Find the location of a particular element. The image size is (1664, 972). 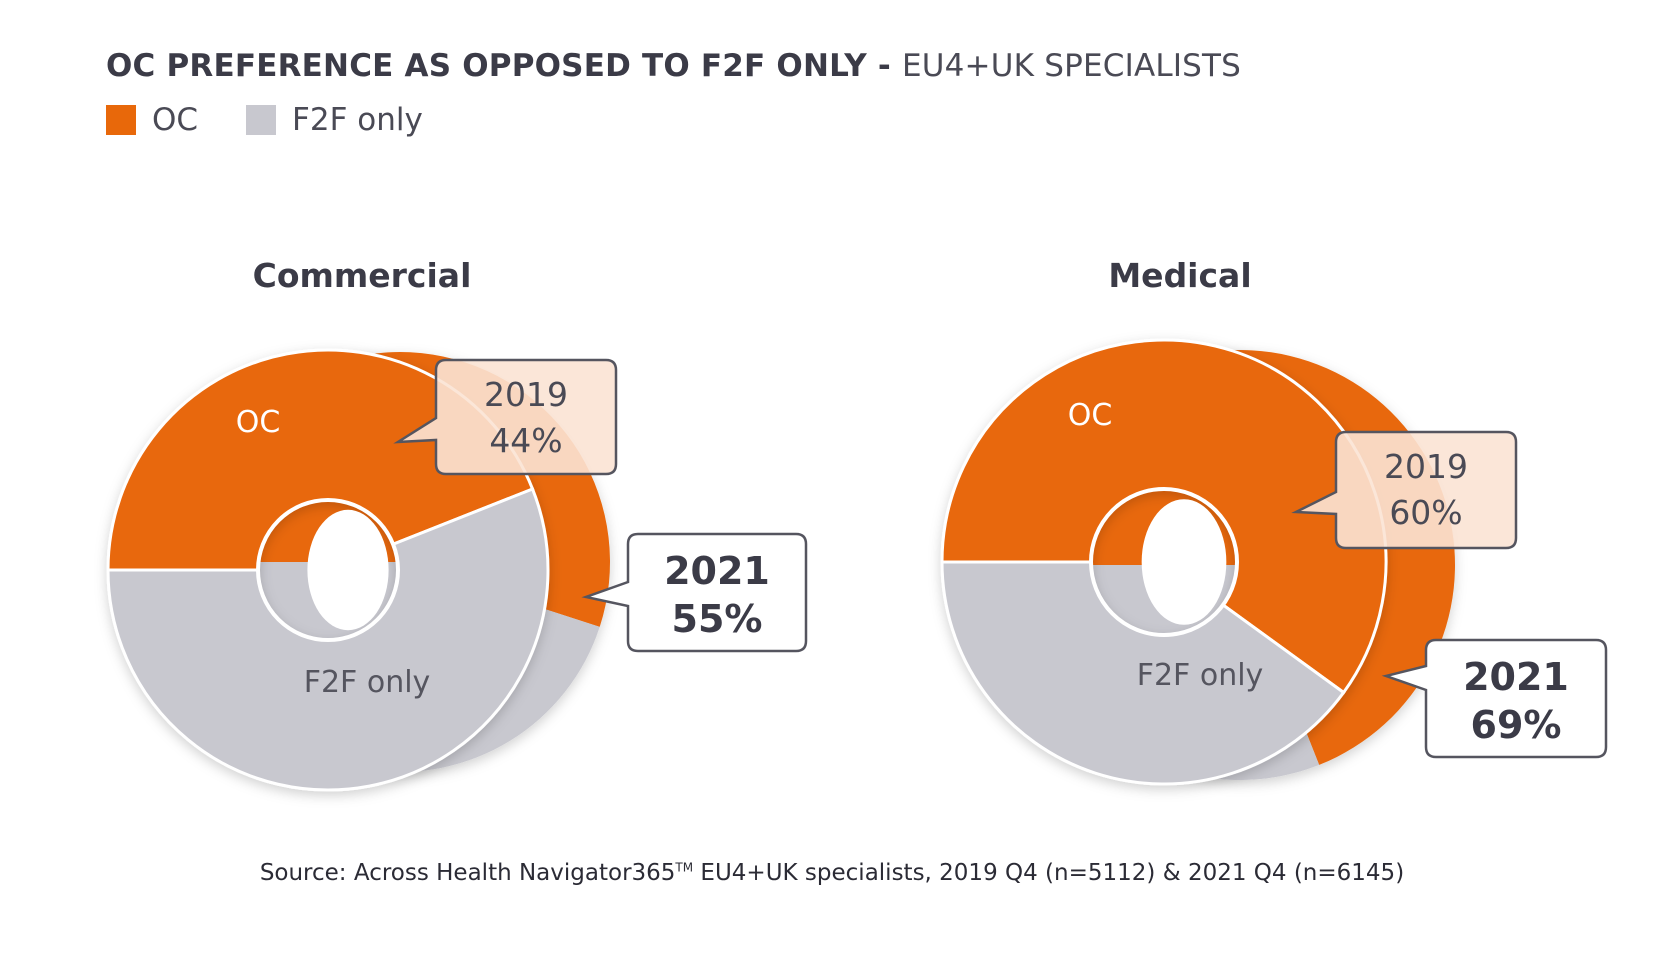

callout-2019-medical is located at coordinates (1404, 490).